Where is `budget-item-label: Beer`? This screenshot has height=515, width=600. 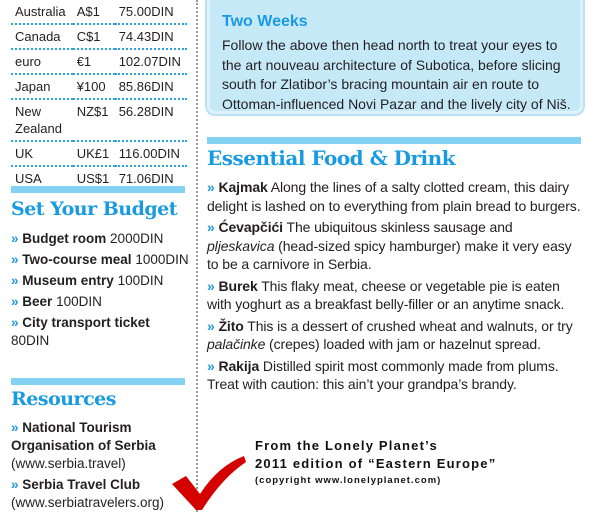 budget-item-label: Beer is located at coordinates (37, 301).